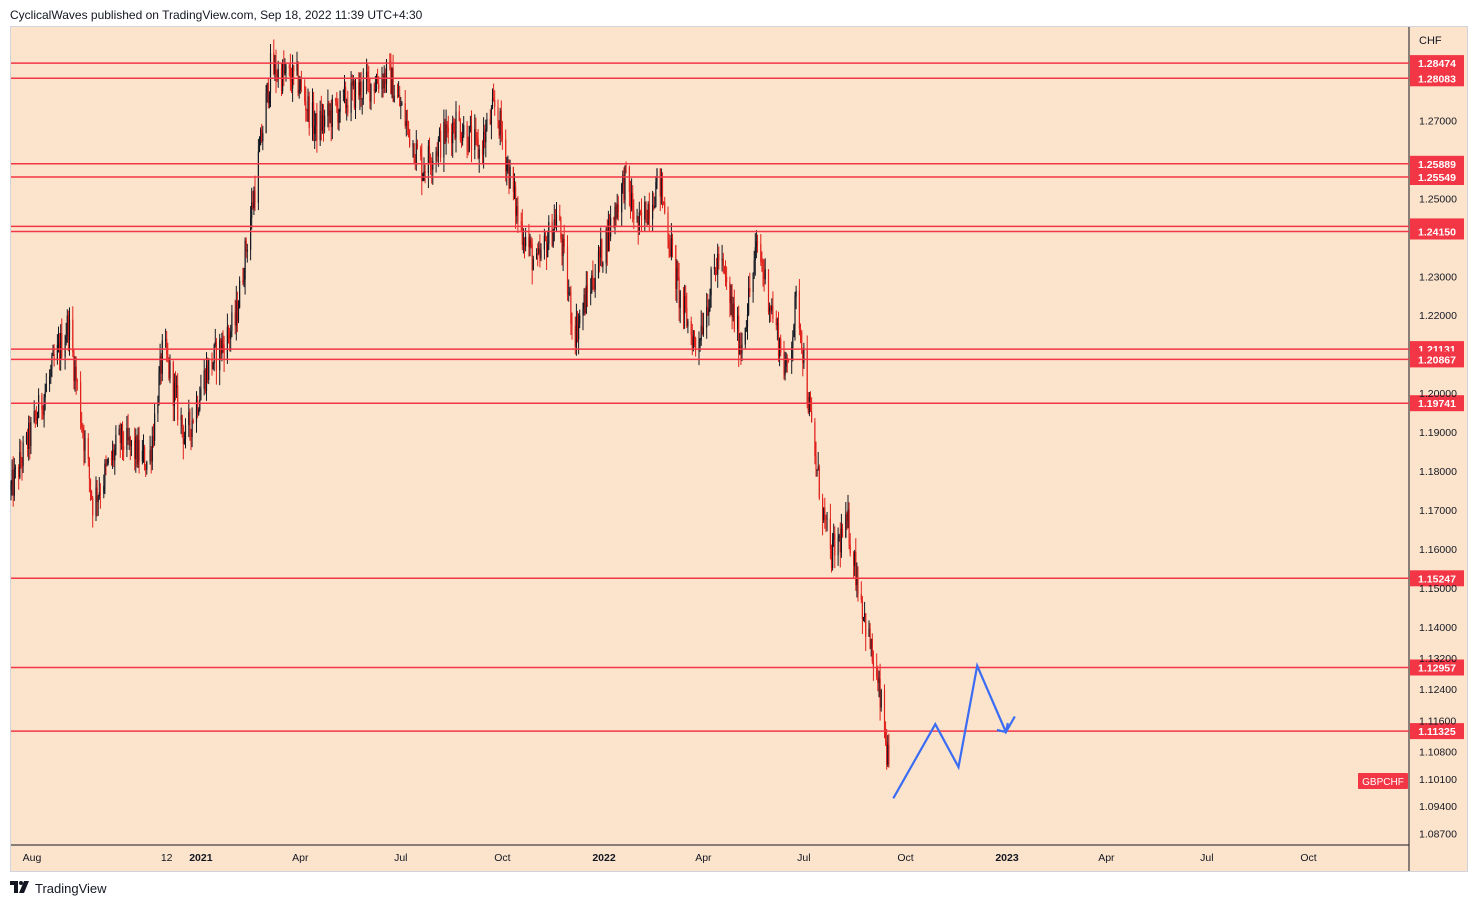  I want to click on x-tick-label-2: 2021, so click(201, 858).